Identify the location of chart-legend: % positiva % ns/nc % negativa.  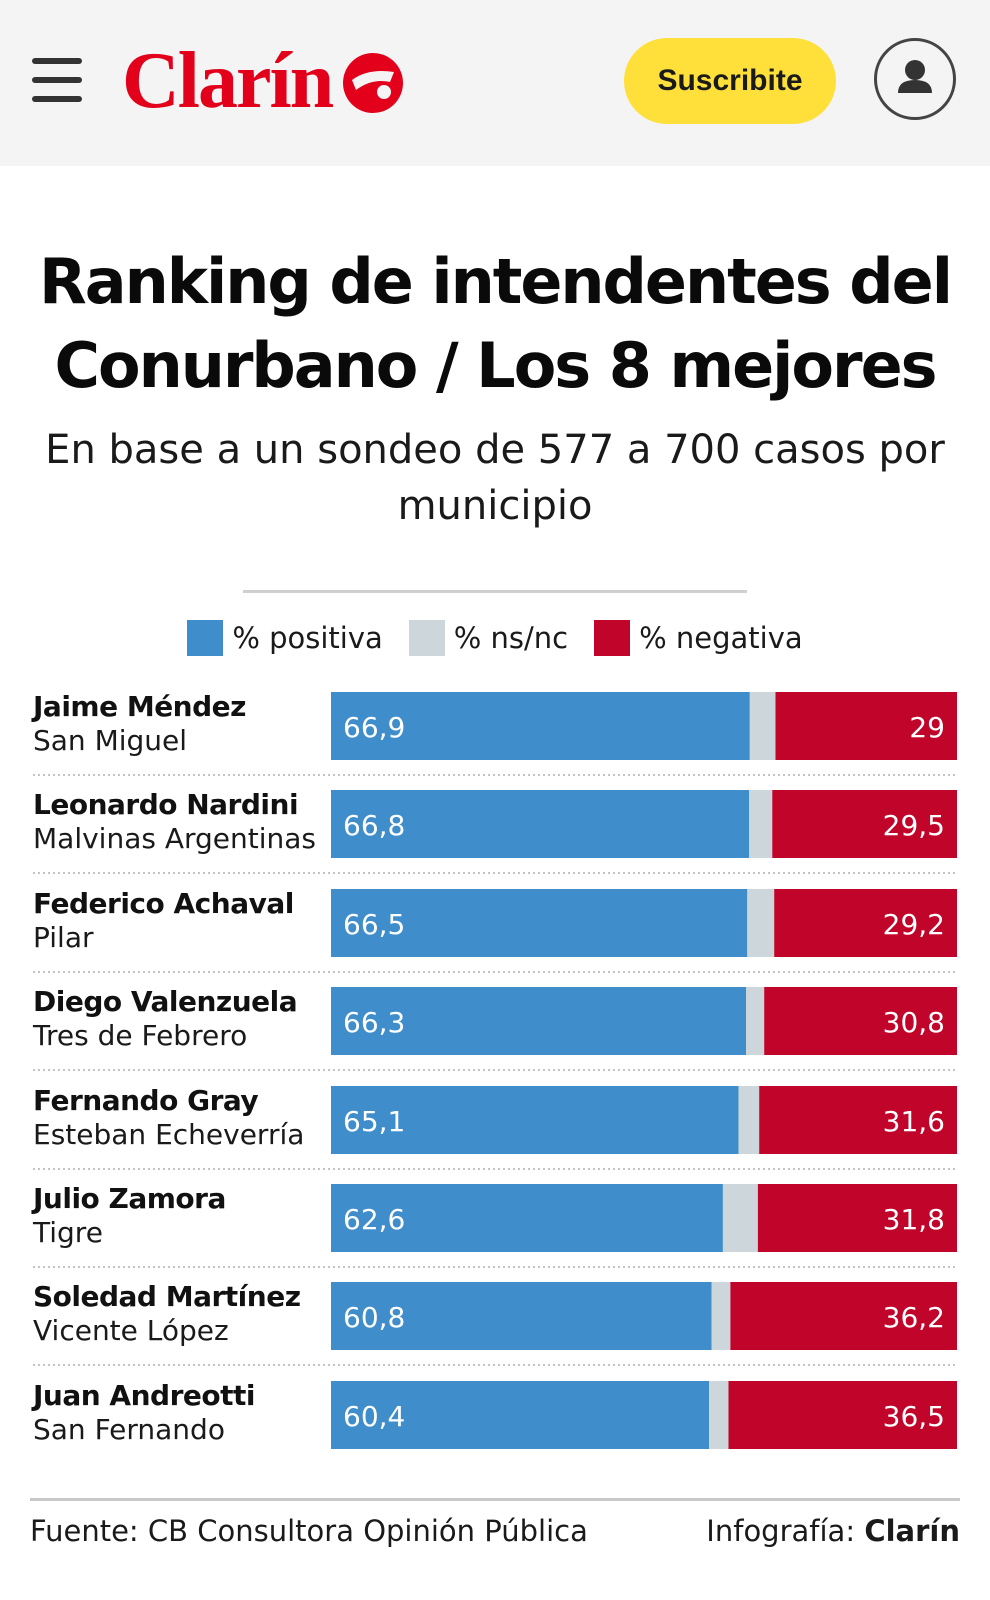
(495, 638).